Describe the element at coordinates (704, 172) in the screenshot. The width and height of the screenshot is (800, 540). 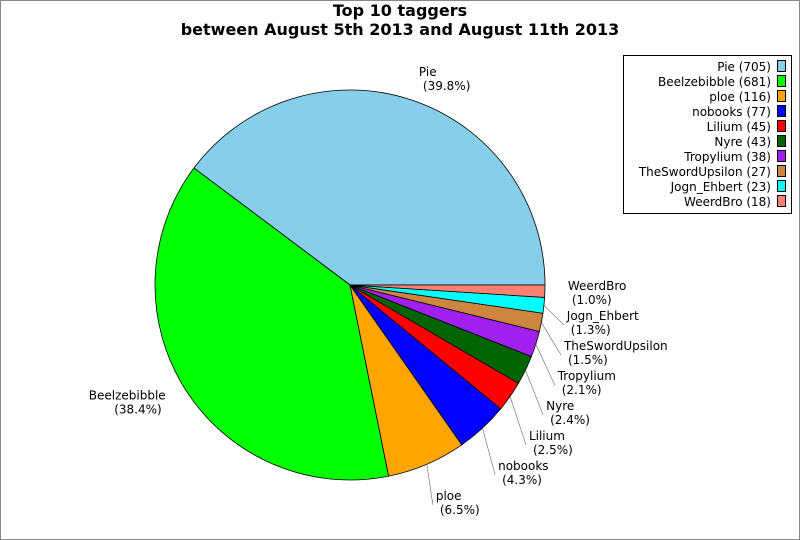
I see `legend-entry: TheSwordUpsilon (27)` at that location.